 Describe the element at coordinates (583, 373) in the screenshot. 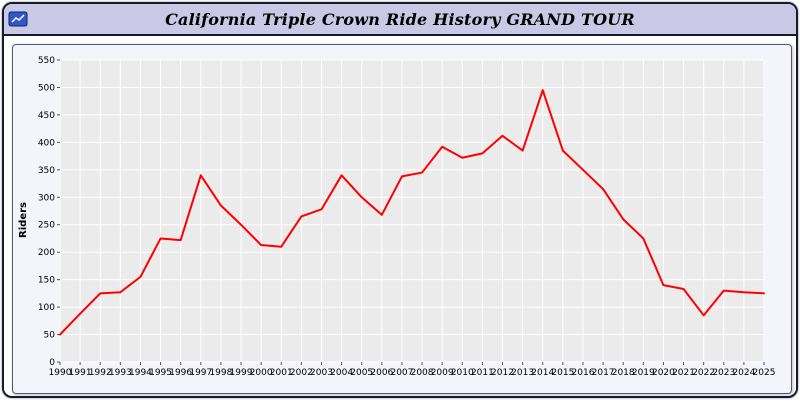

I see `x-tick-label: 2016` at that location.